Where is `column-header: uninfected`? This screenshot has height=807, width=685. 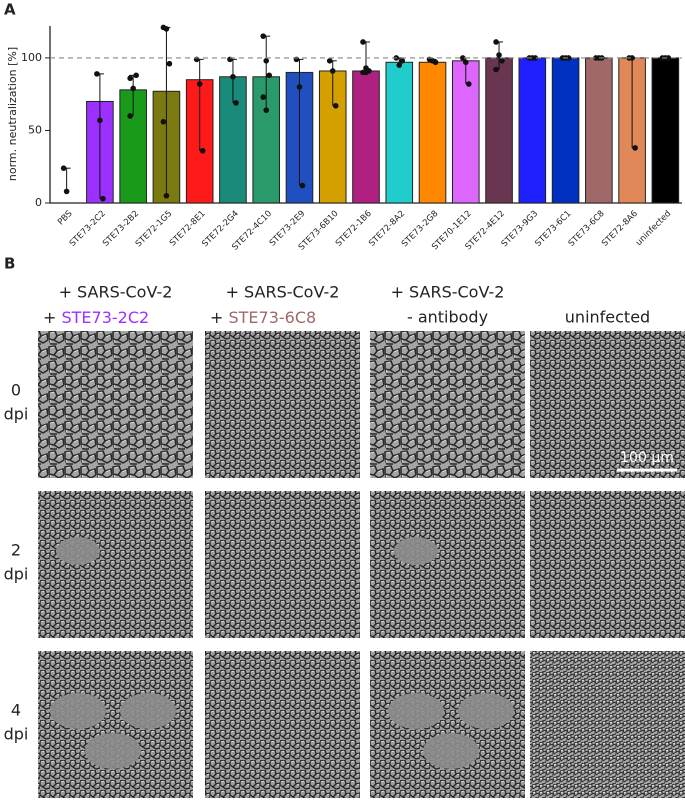 column-header: uninfected is located at coordinates (607, 317).